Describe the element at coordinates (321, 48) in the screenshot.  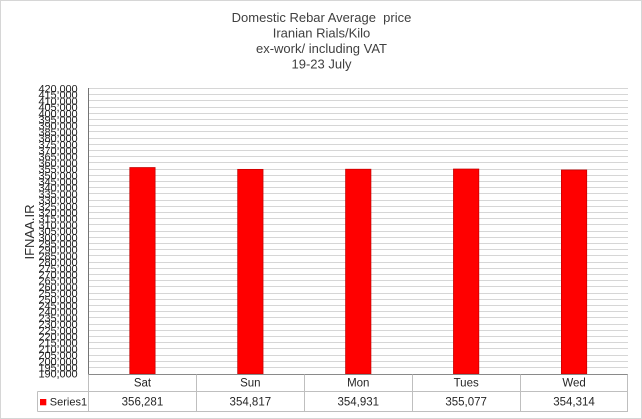
I see `svg-text: ex-work/ including VAT` at that location.